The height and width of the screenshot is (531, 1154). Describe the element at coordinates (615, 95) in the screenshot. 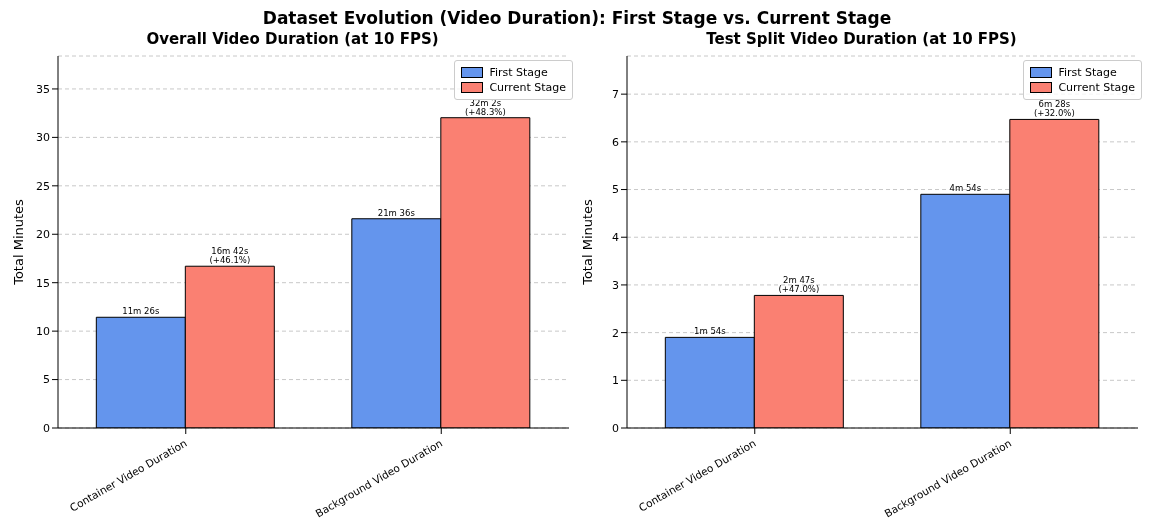

I see `y-tick-label: 7` at that location.